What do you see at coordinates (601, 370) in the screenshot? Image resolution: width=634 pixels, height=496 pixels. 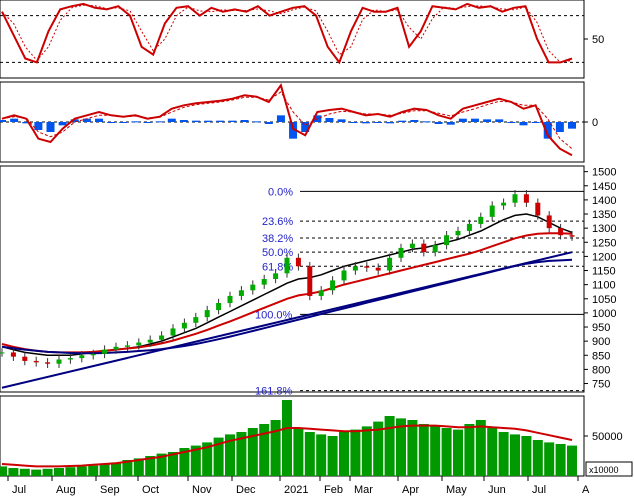 I see `price-tick-label-14: 800` at bounding box center [601, 370].